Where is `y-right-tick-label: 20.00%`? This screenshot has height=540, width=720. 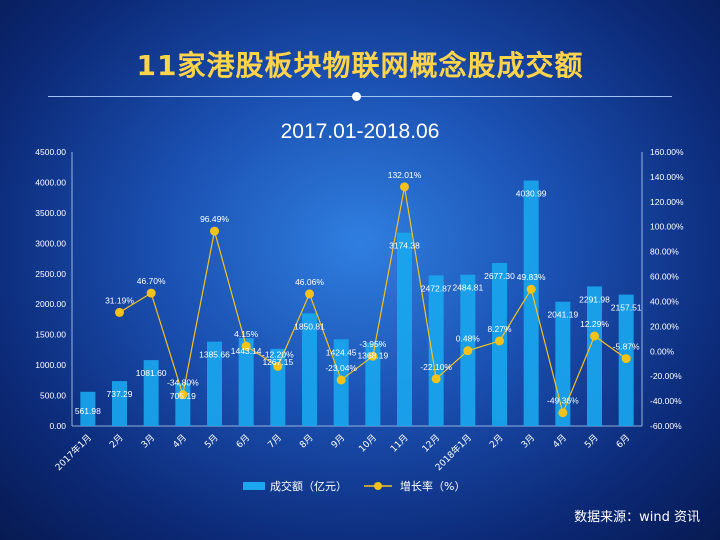 y-right-tick-label: 20.00% is located at coordinates (664, 326).